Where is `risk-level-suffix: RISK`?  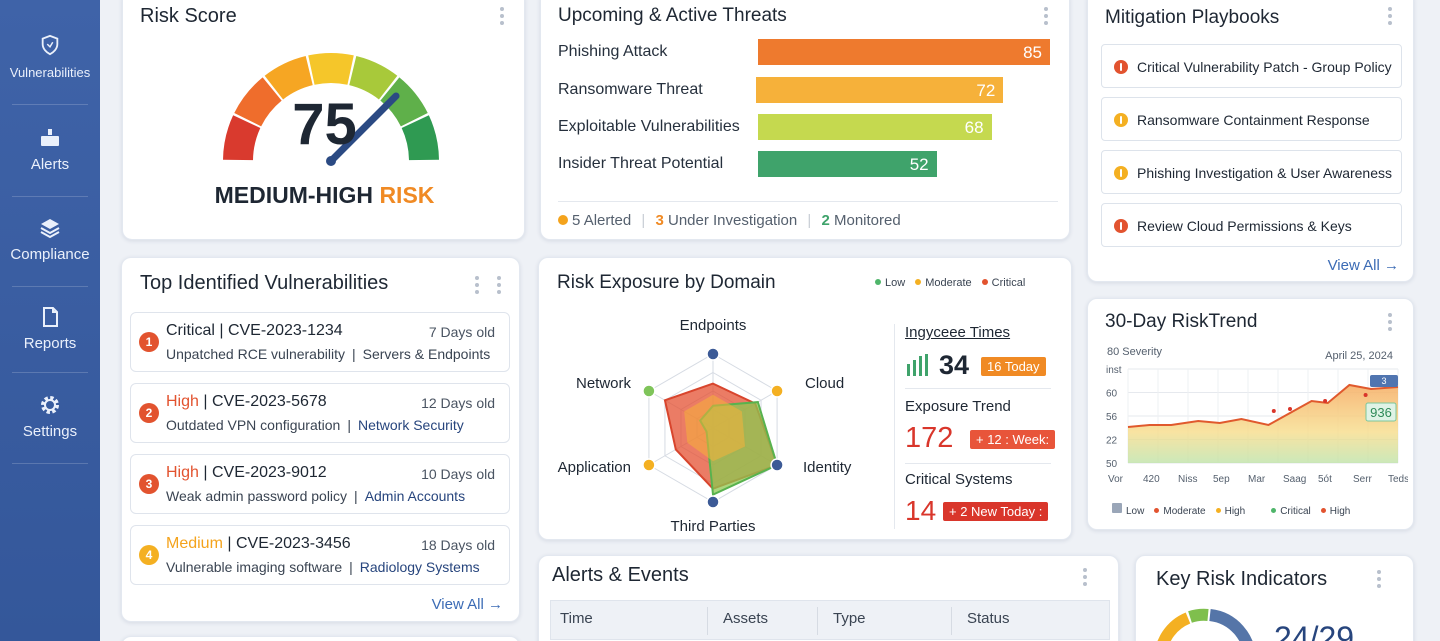 risk-level-suffix: RISK is located at coordinates (407, 195).